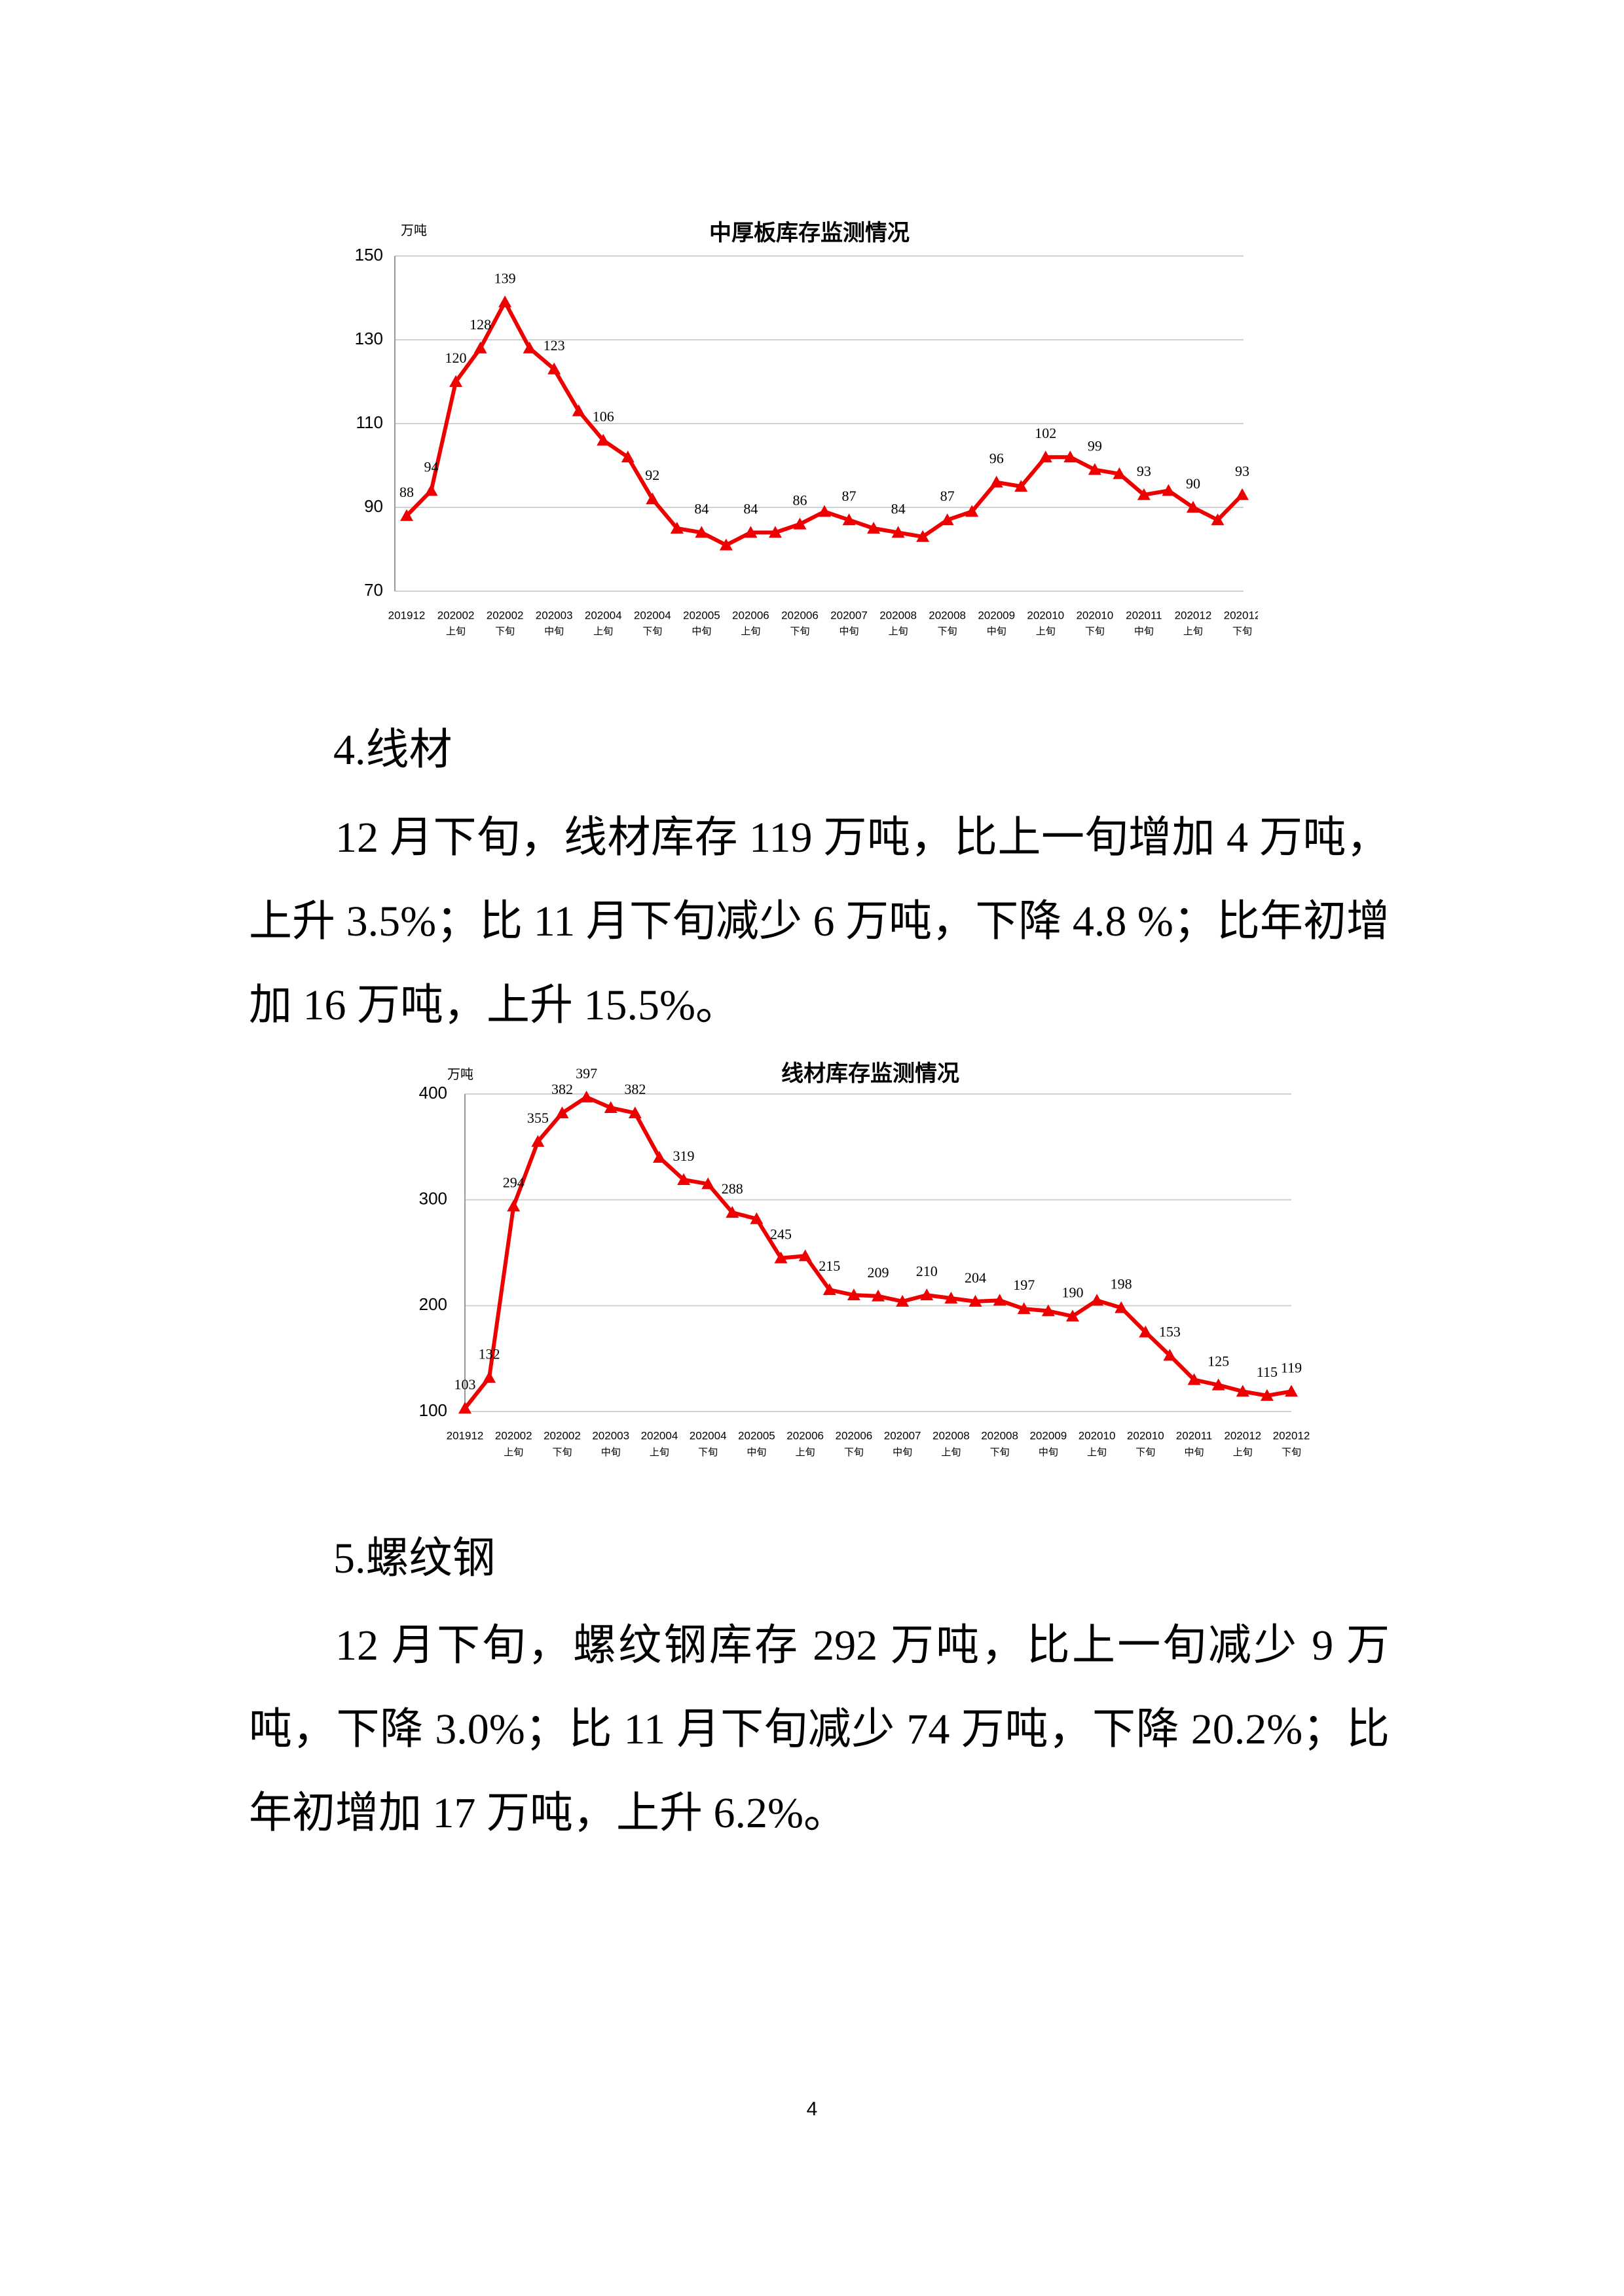  Describe the element at coordinates (414, 1558) in the screenshot. I see `section-heading: 5.螺纹钢` at that location.